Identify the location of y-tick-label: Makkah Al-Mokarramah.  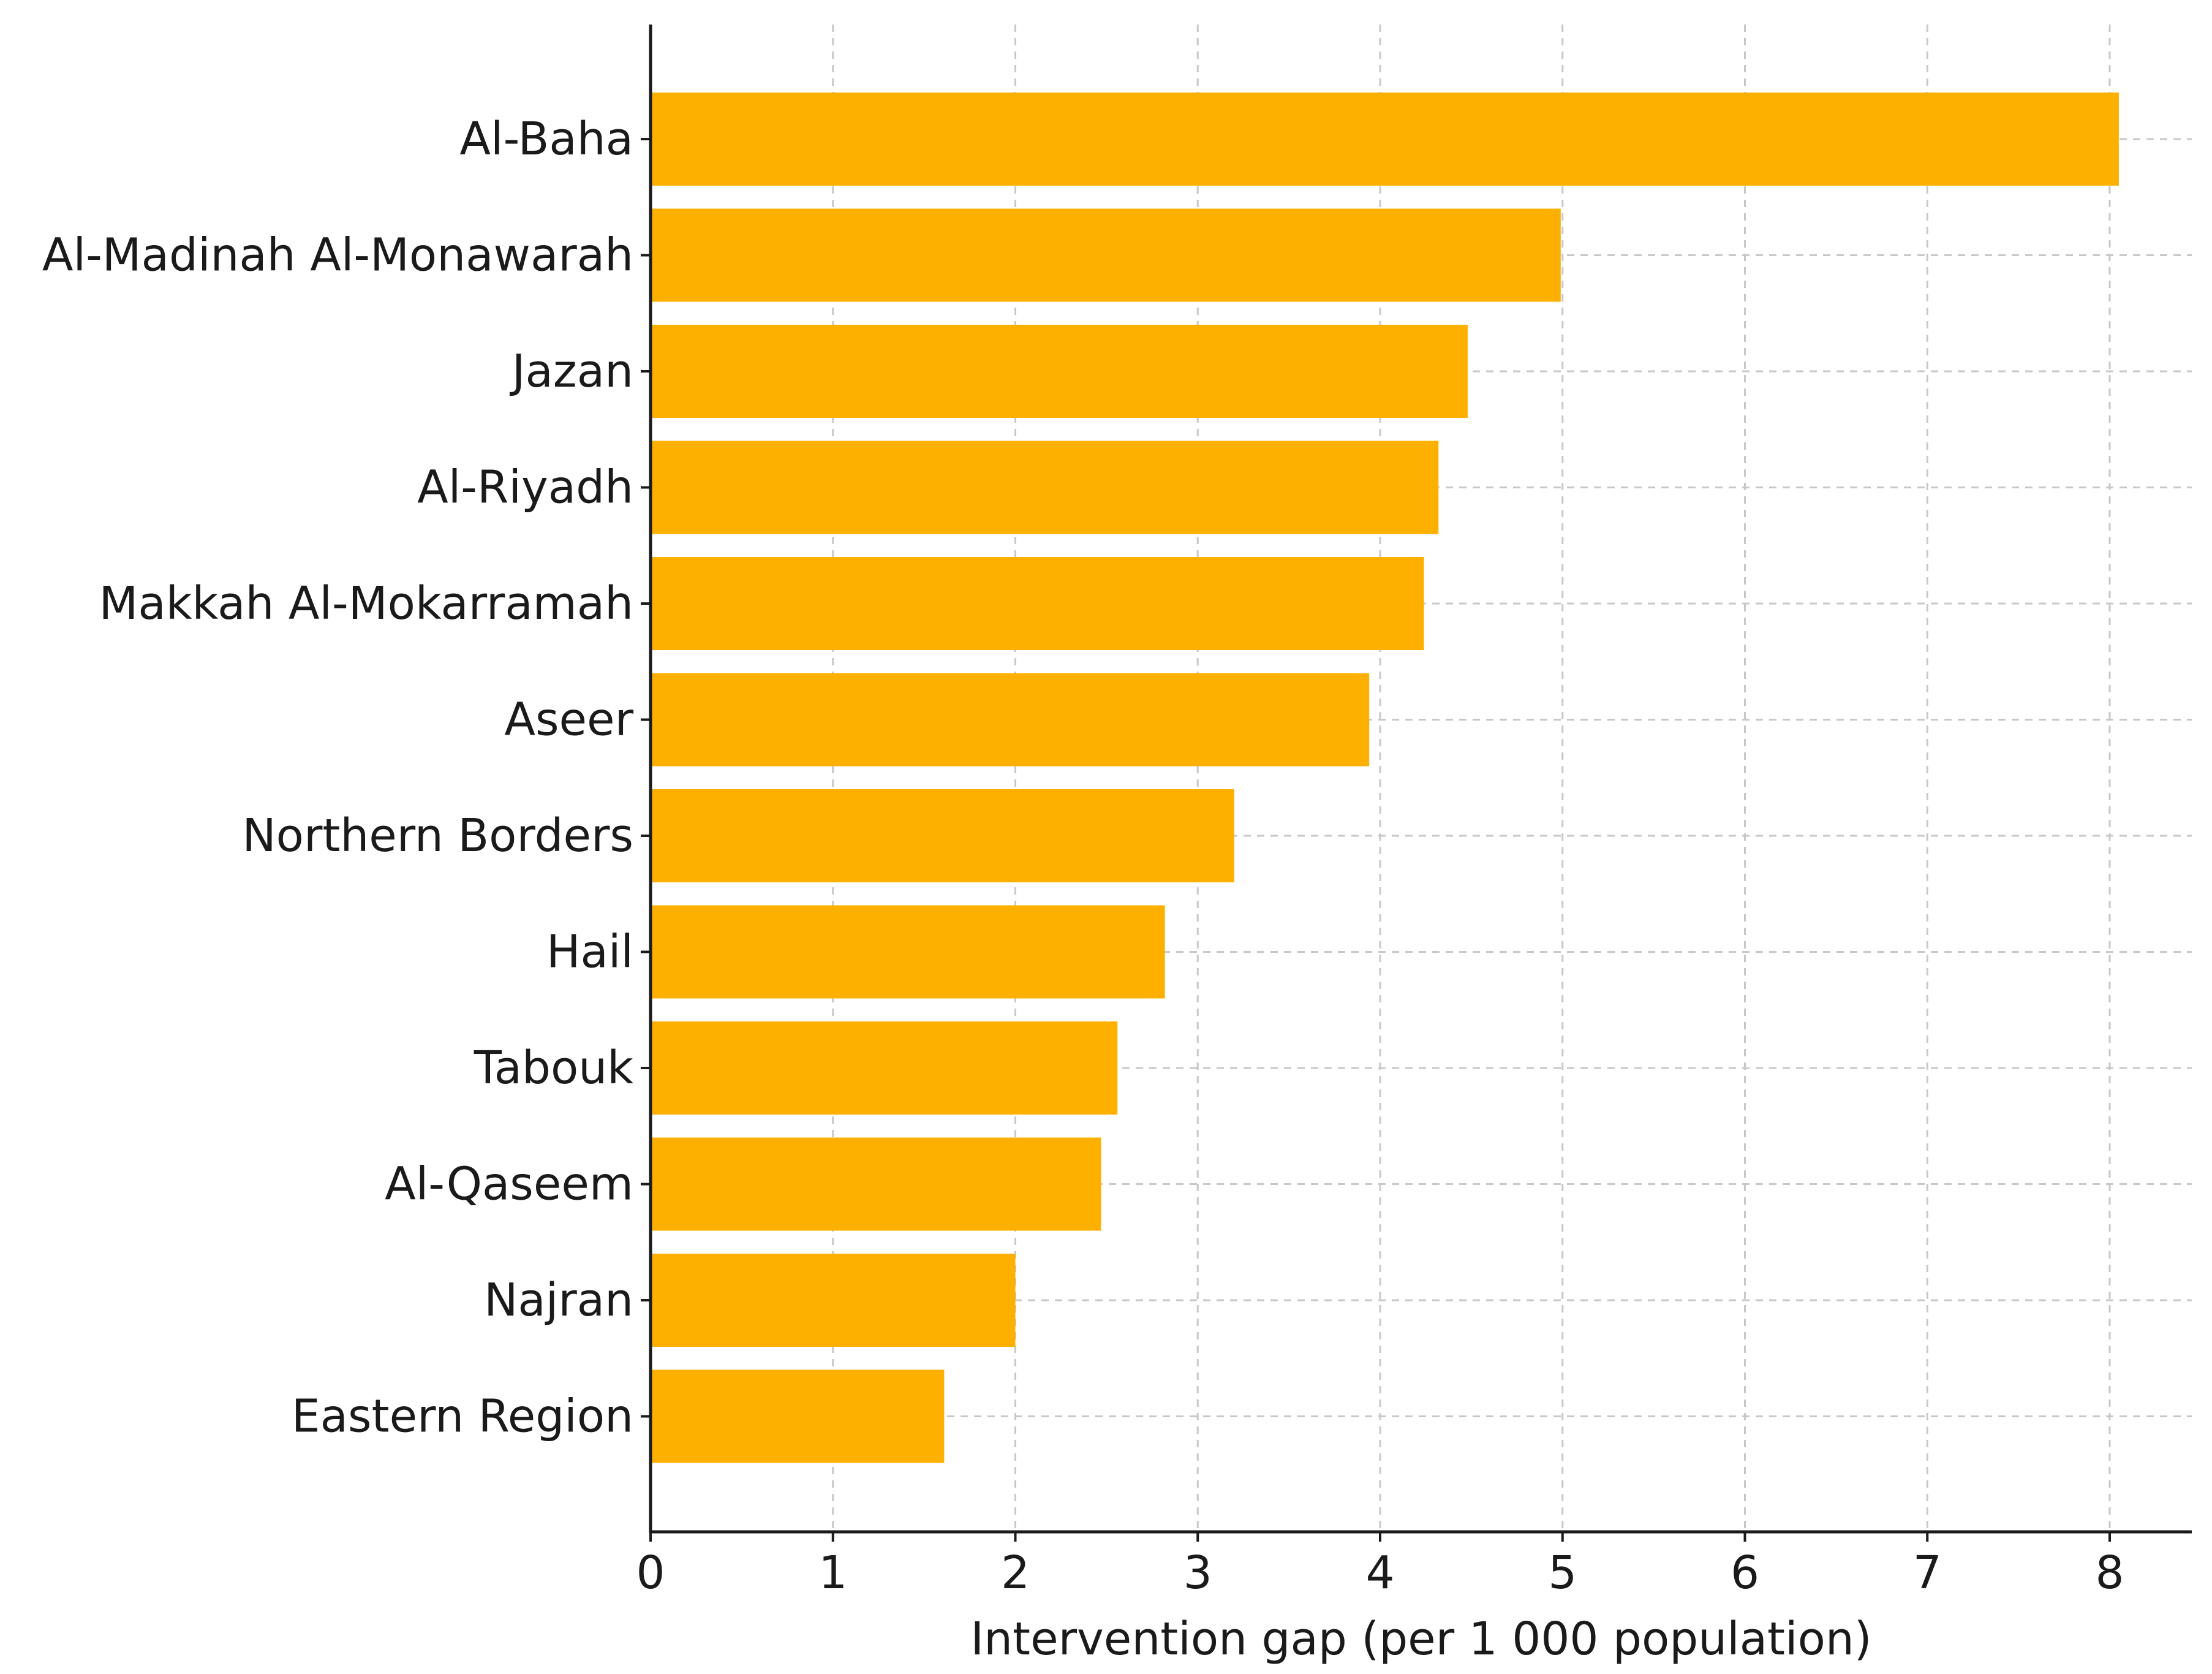
(366, 603).